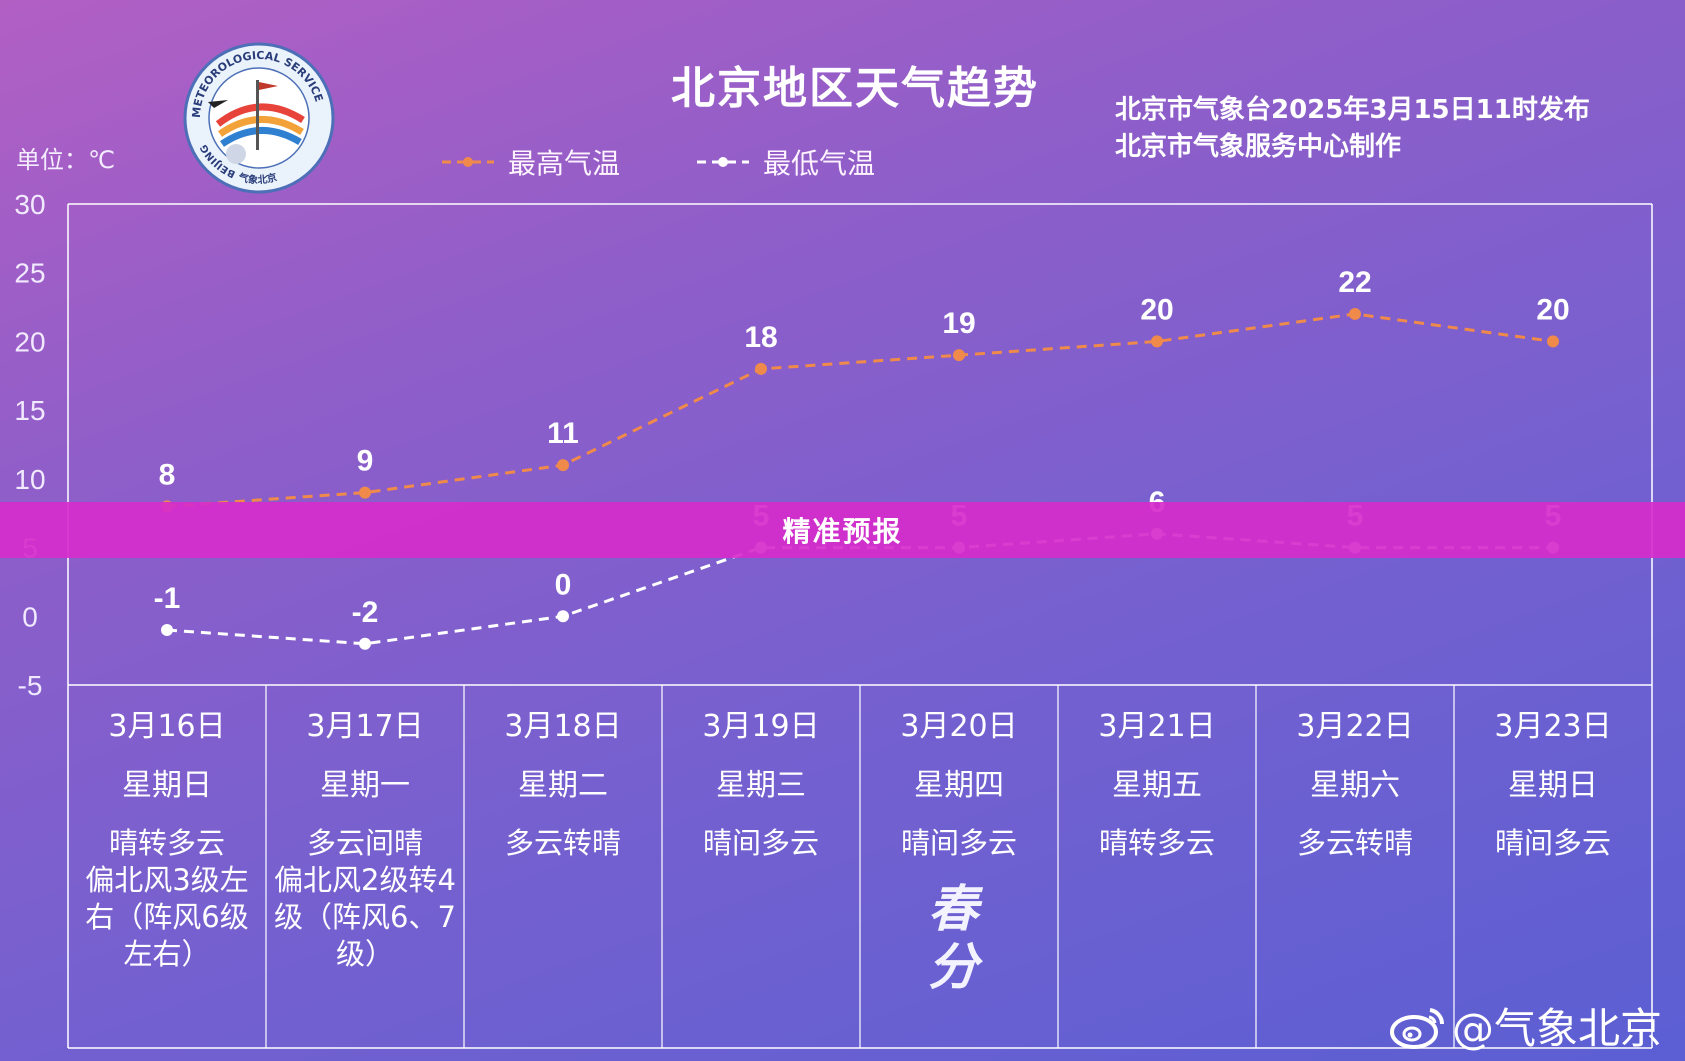 This screenshot has width=1685, height=1061. Describe the element at coordinates (1557, 1028) in the screenshot. I see `watermark-text: @气象北京` at that location.